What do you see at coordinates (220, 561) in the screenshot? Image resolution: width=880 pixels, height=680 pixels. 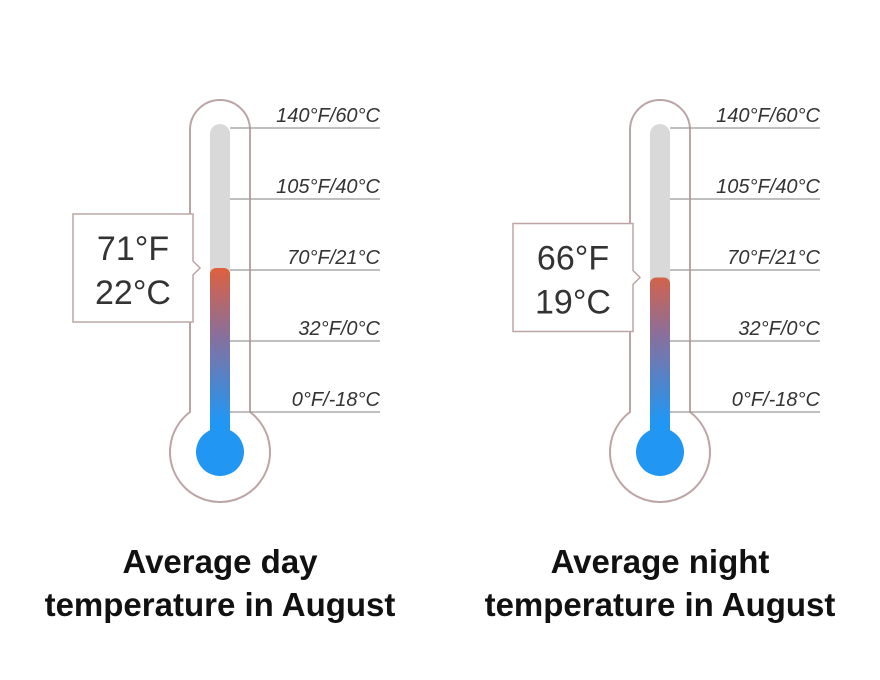 I see `thermometer-title: Average day` at bounding box center [220, 561].